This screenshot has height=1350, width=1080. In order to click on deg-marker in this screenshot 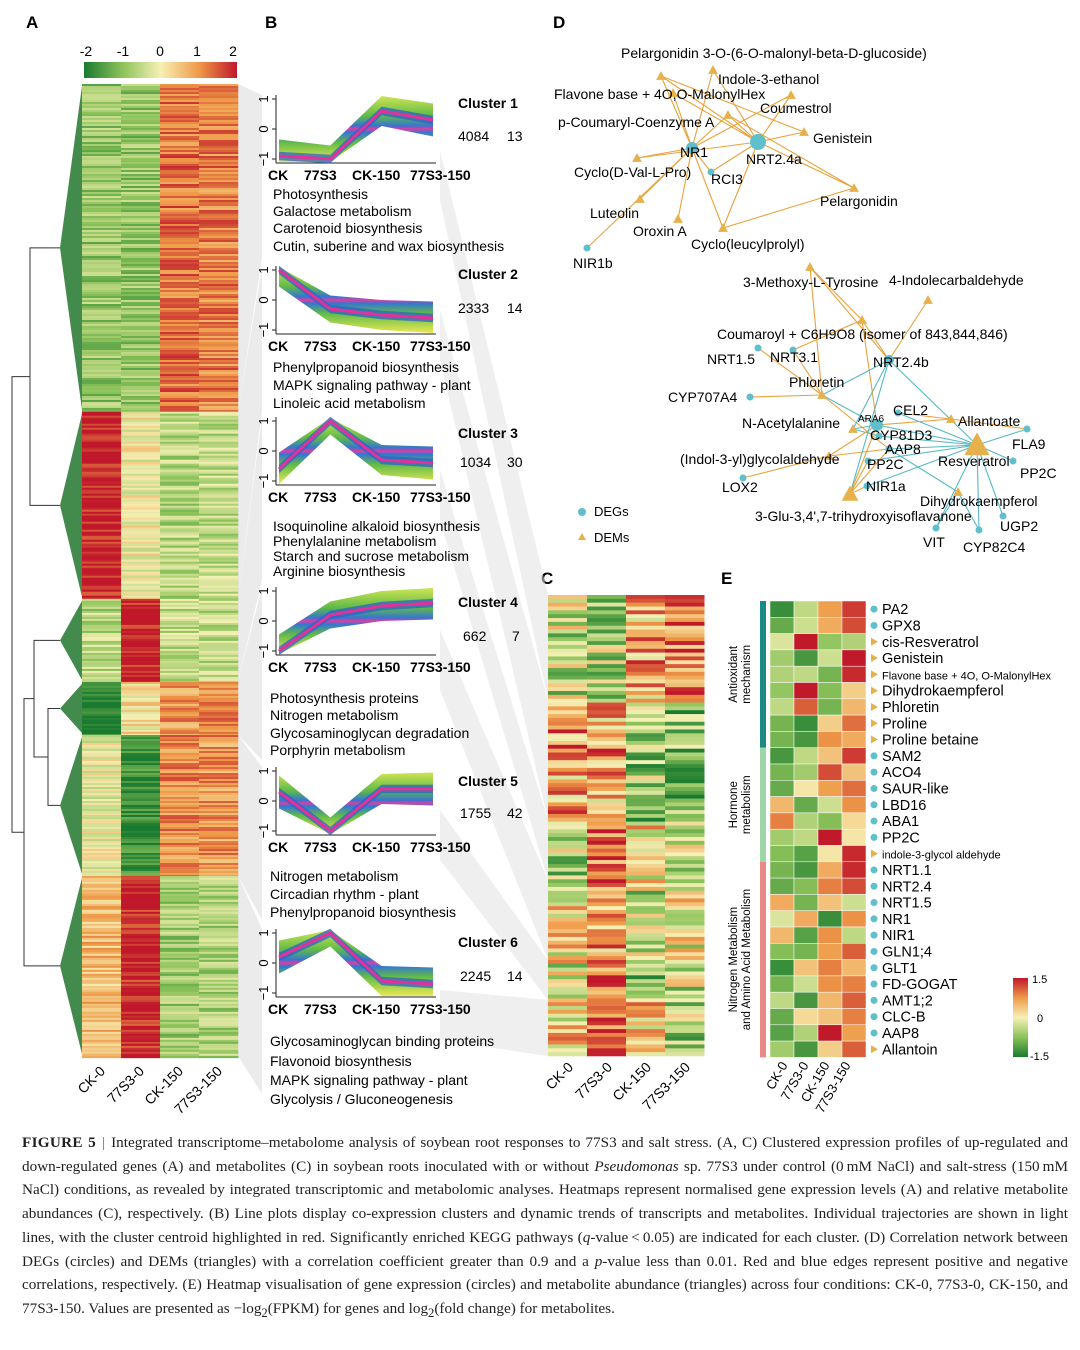, I will do `click(874, 609)`.